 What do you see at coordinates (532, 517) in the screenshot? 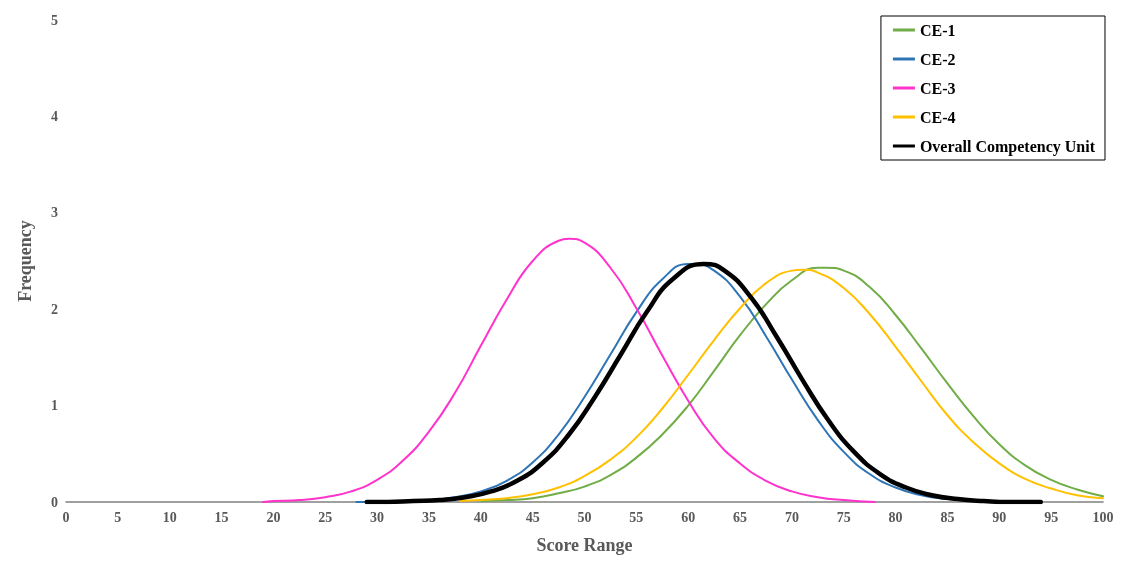
I see `x-tick-label: 45` at bounding box center [532, 517].